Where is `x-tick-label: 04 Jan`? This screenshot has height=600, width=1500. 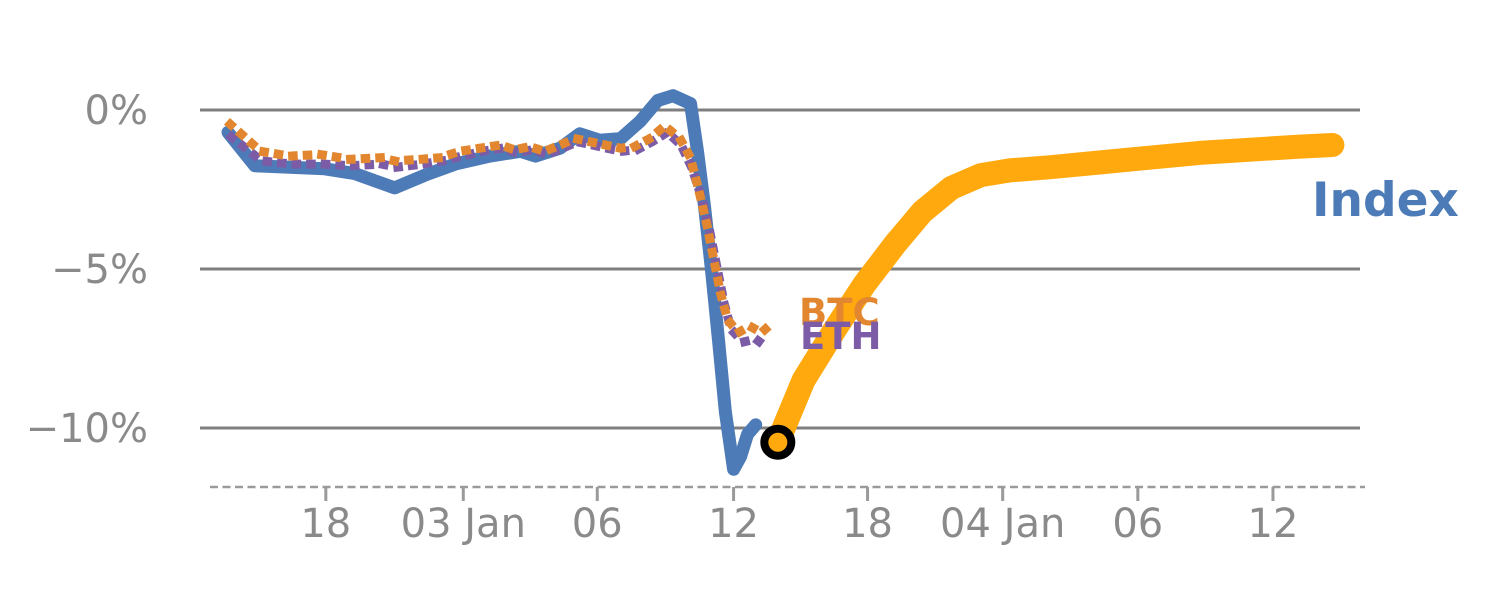
x-tick-label: 04 Jan is located at coordinates (1002, 524).